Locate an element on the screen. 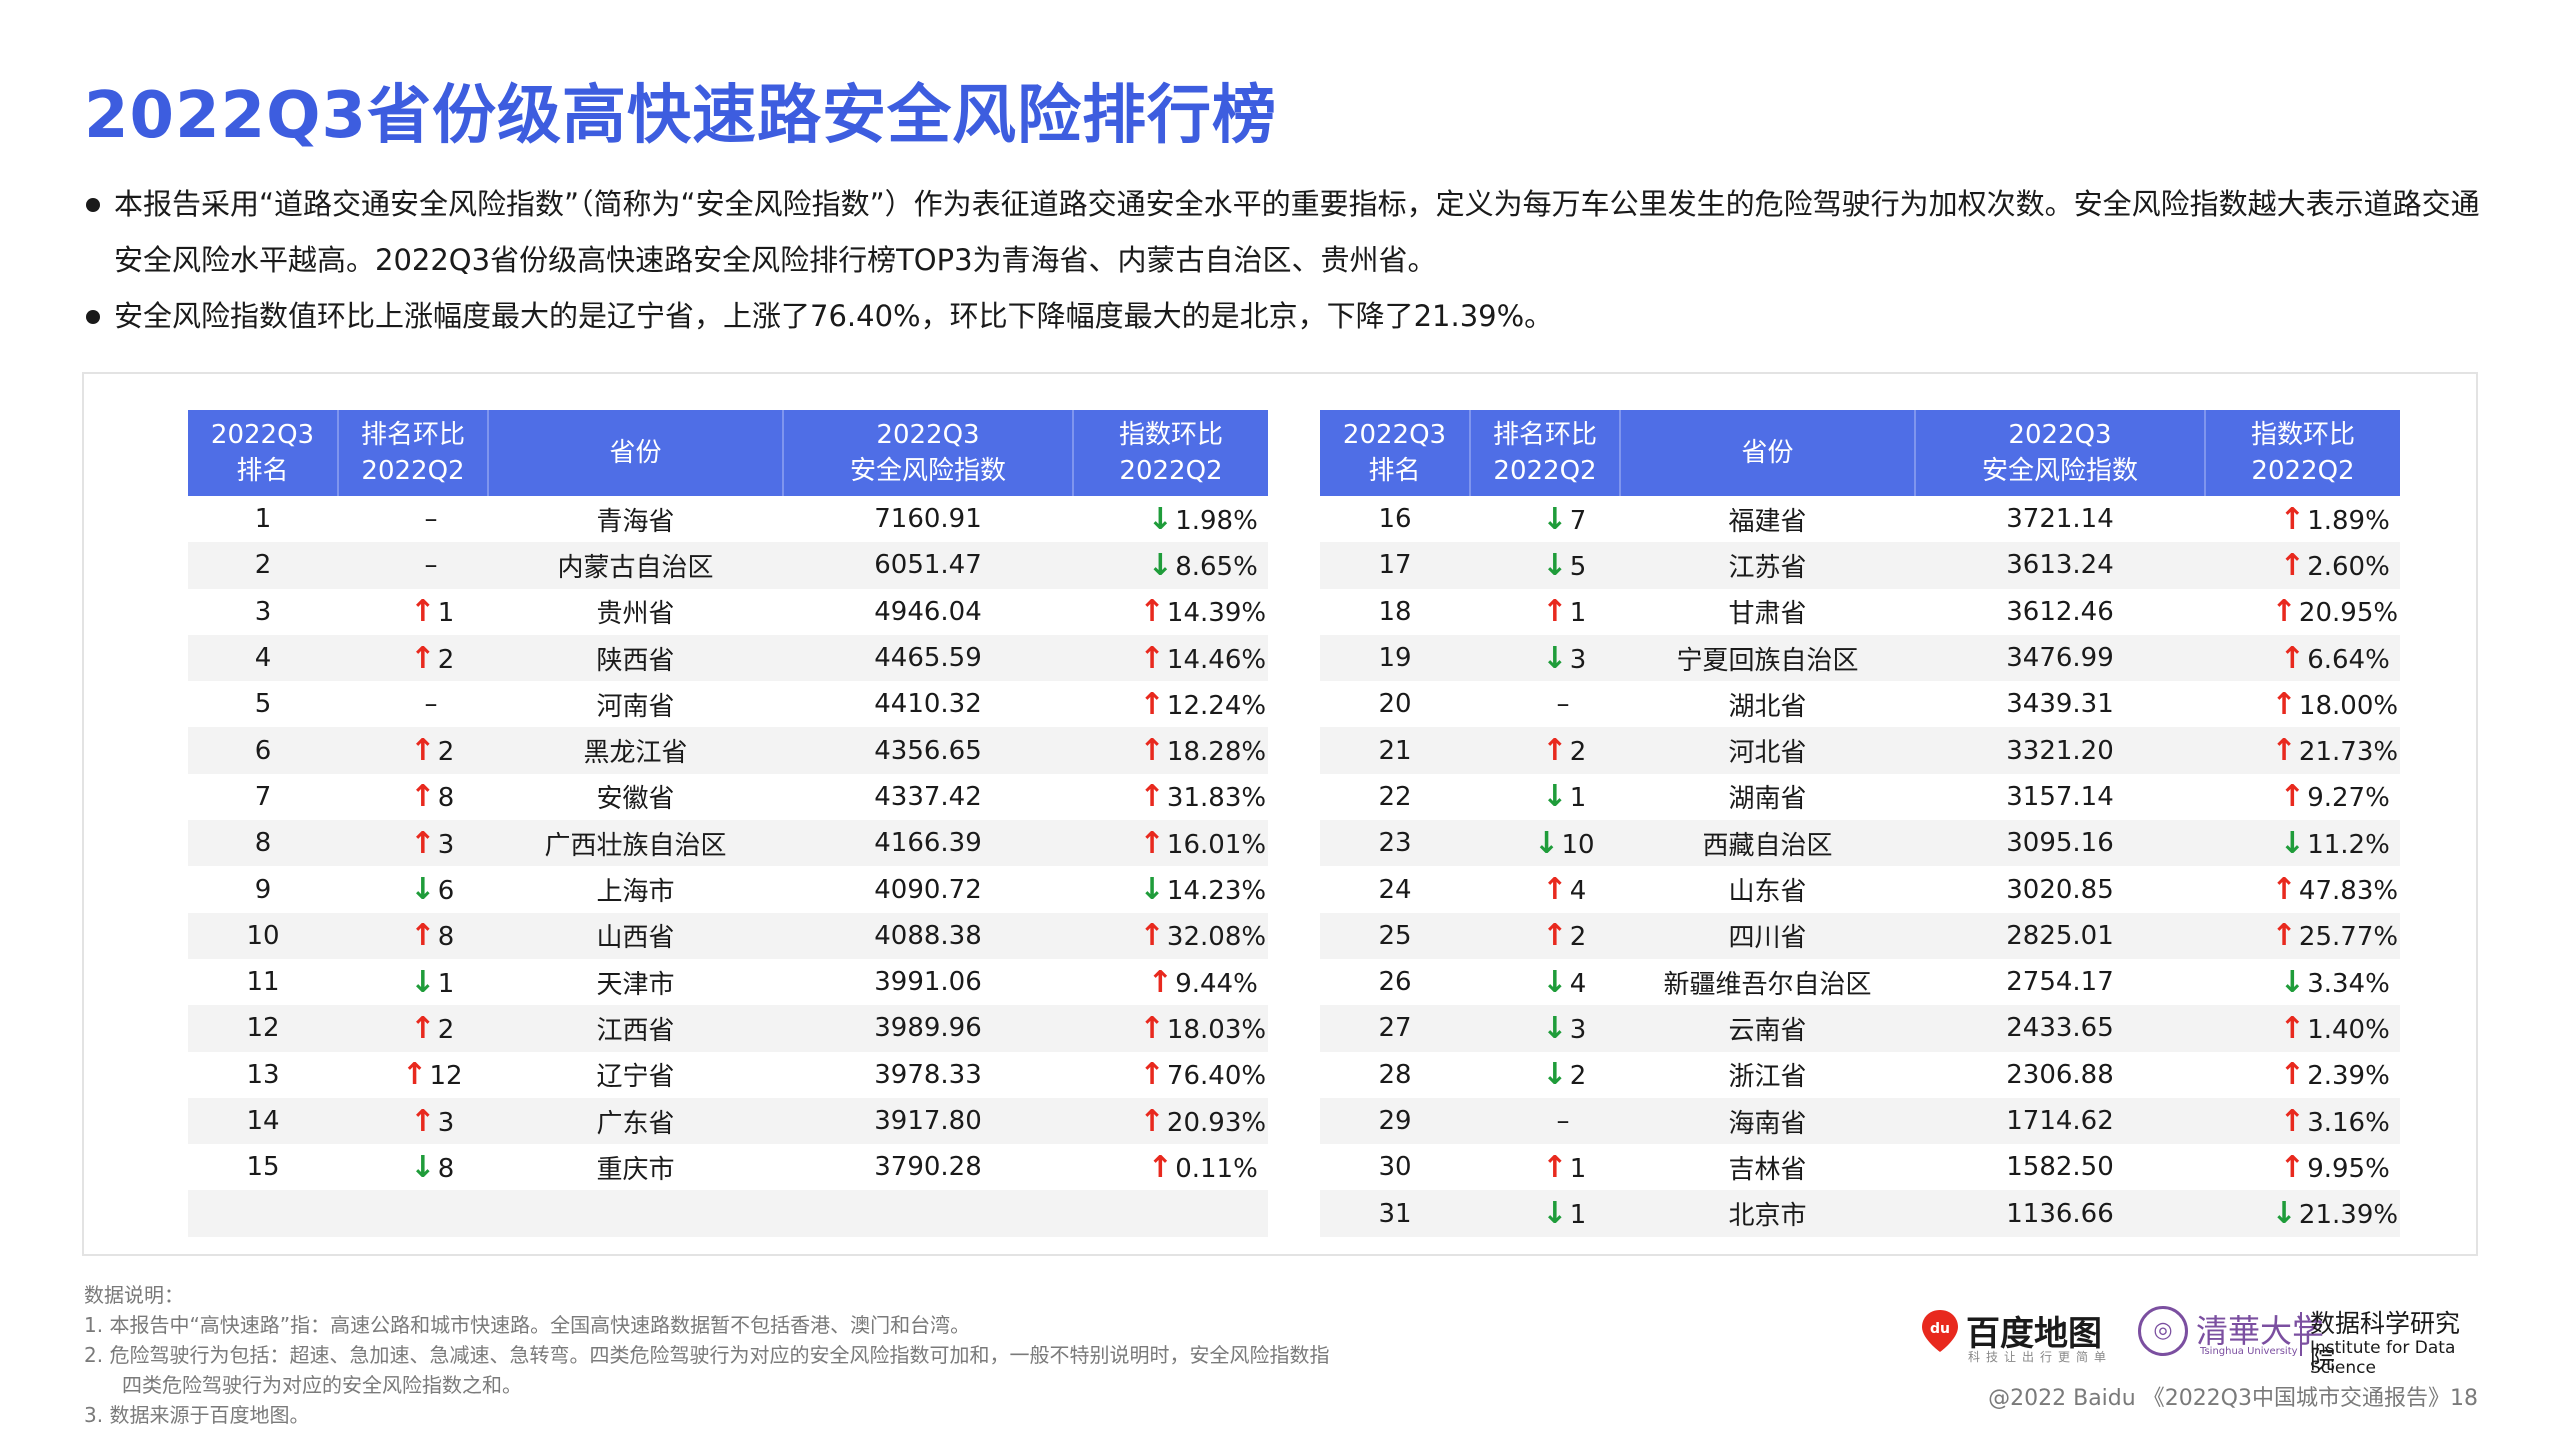  index-change-value: 1.98% is located at coordinates (1216, 520).